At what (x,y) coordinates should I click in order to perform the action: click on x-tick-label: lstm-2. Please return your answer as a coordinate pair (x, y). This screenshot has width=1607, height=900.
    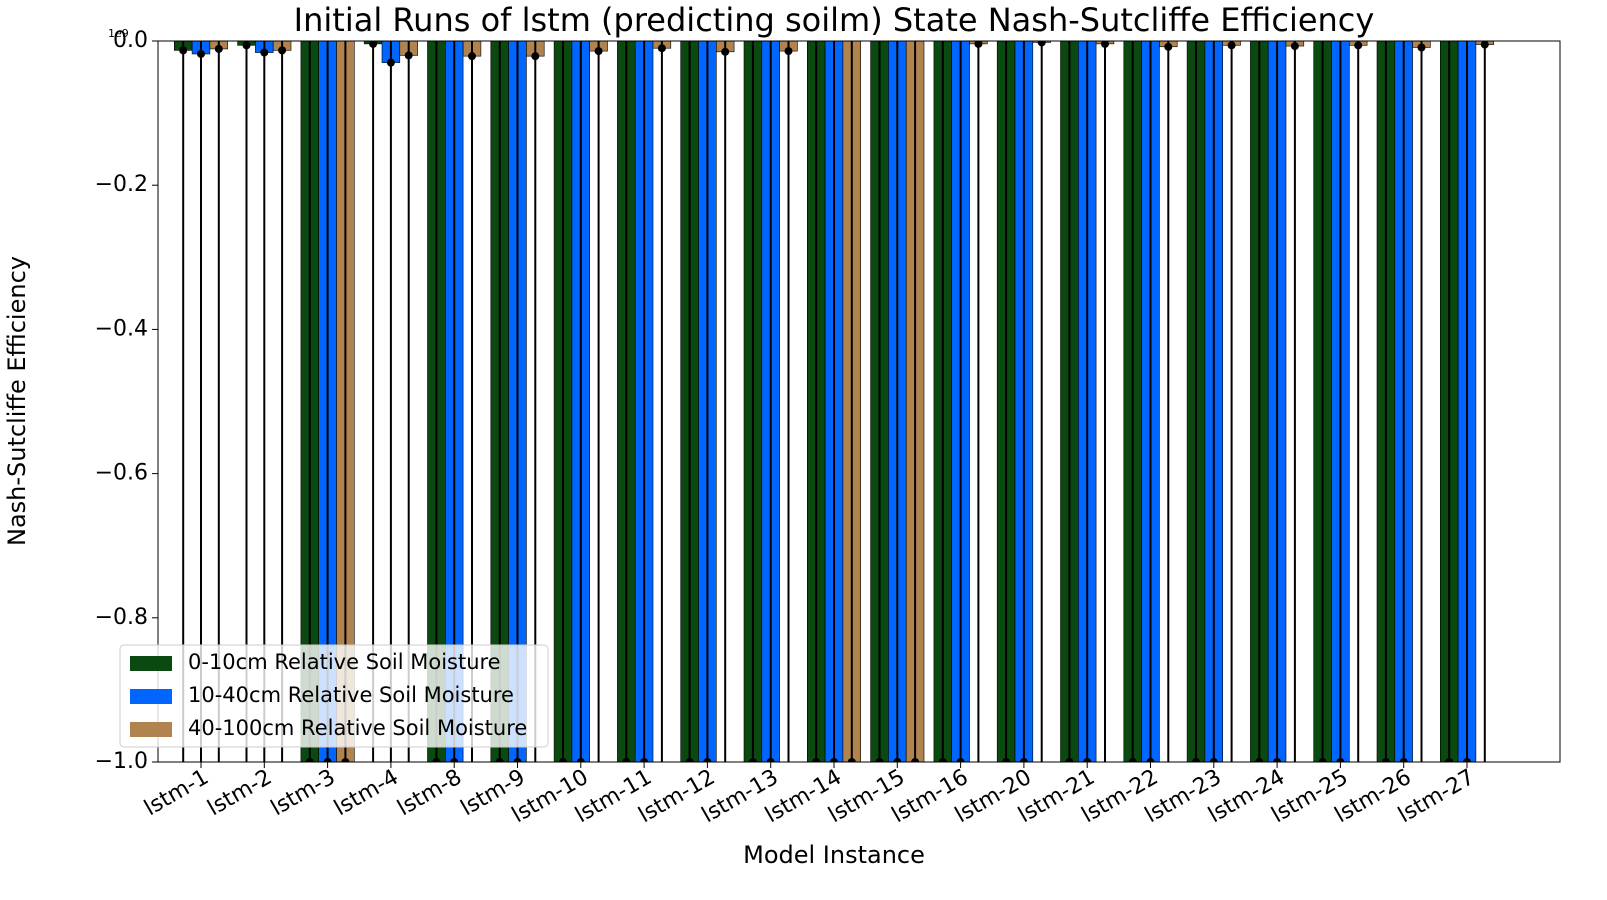
    Looking at the image, I should click on (240, 793).